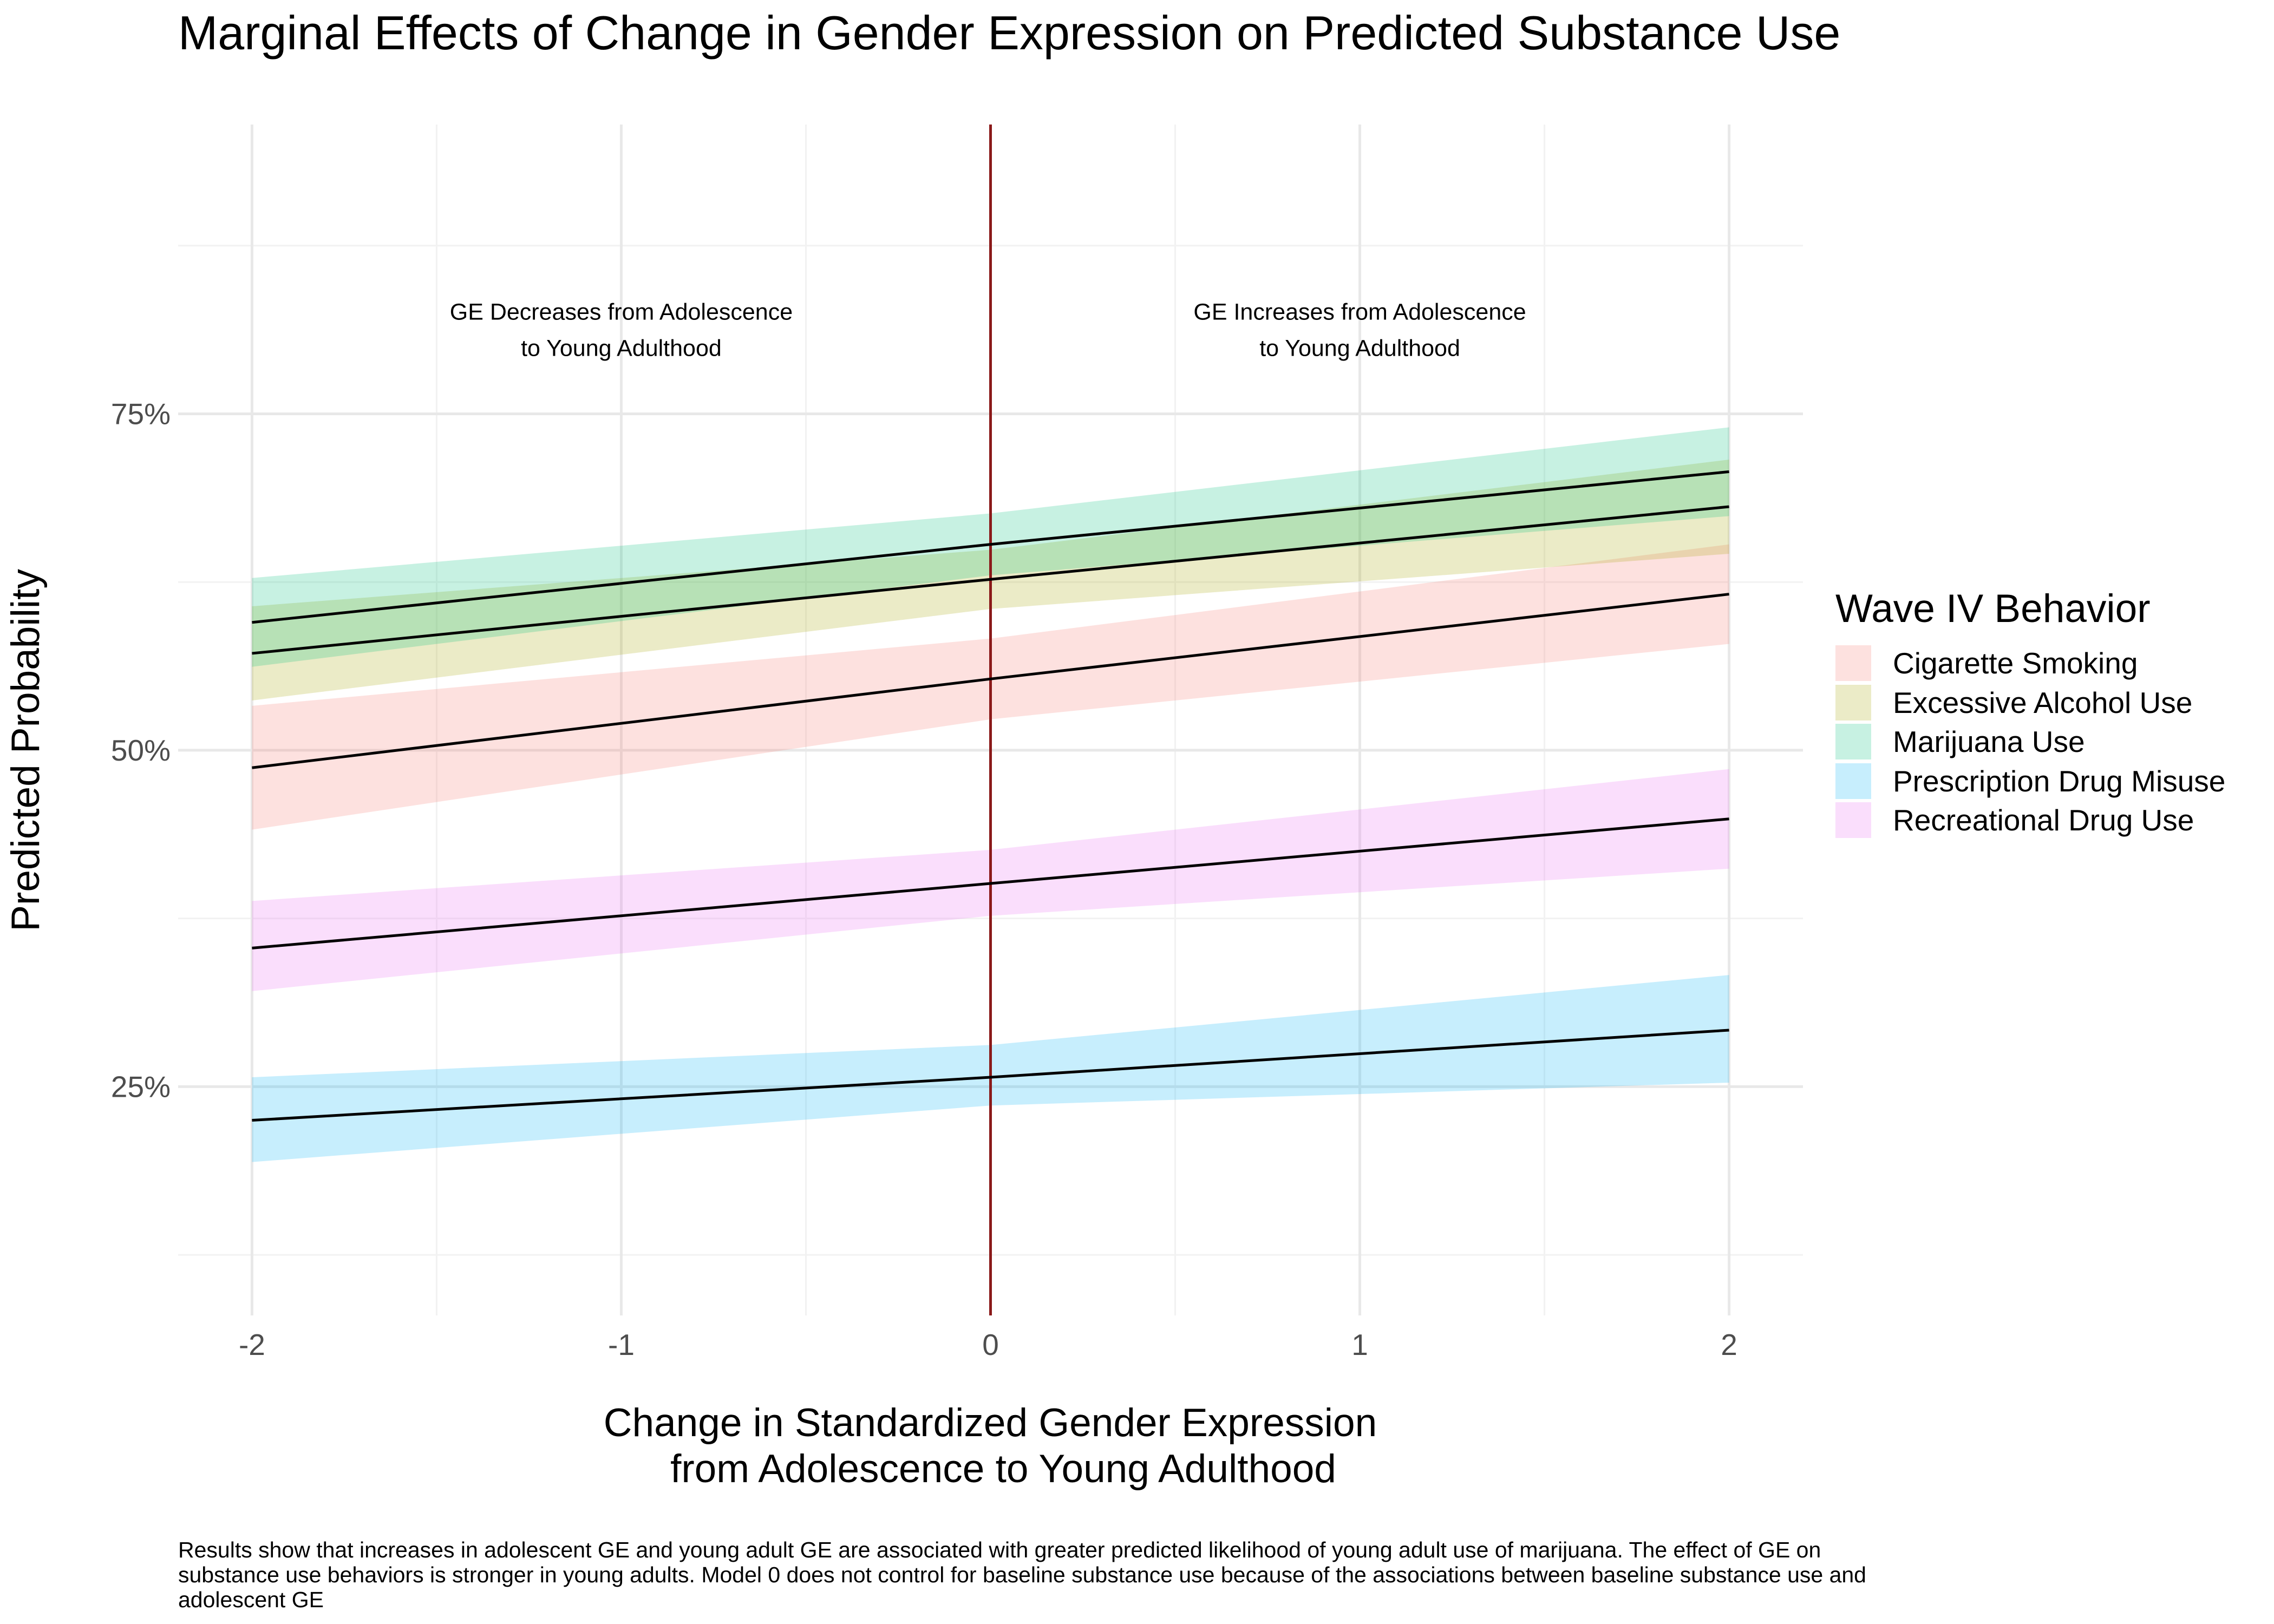  I want to click on legend-label: Prescription Drug Misuse, so click(2060, 781).